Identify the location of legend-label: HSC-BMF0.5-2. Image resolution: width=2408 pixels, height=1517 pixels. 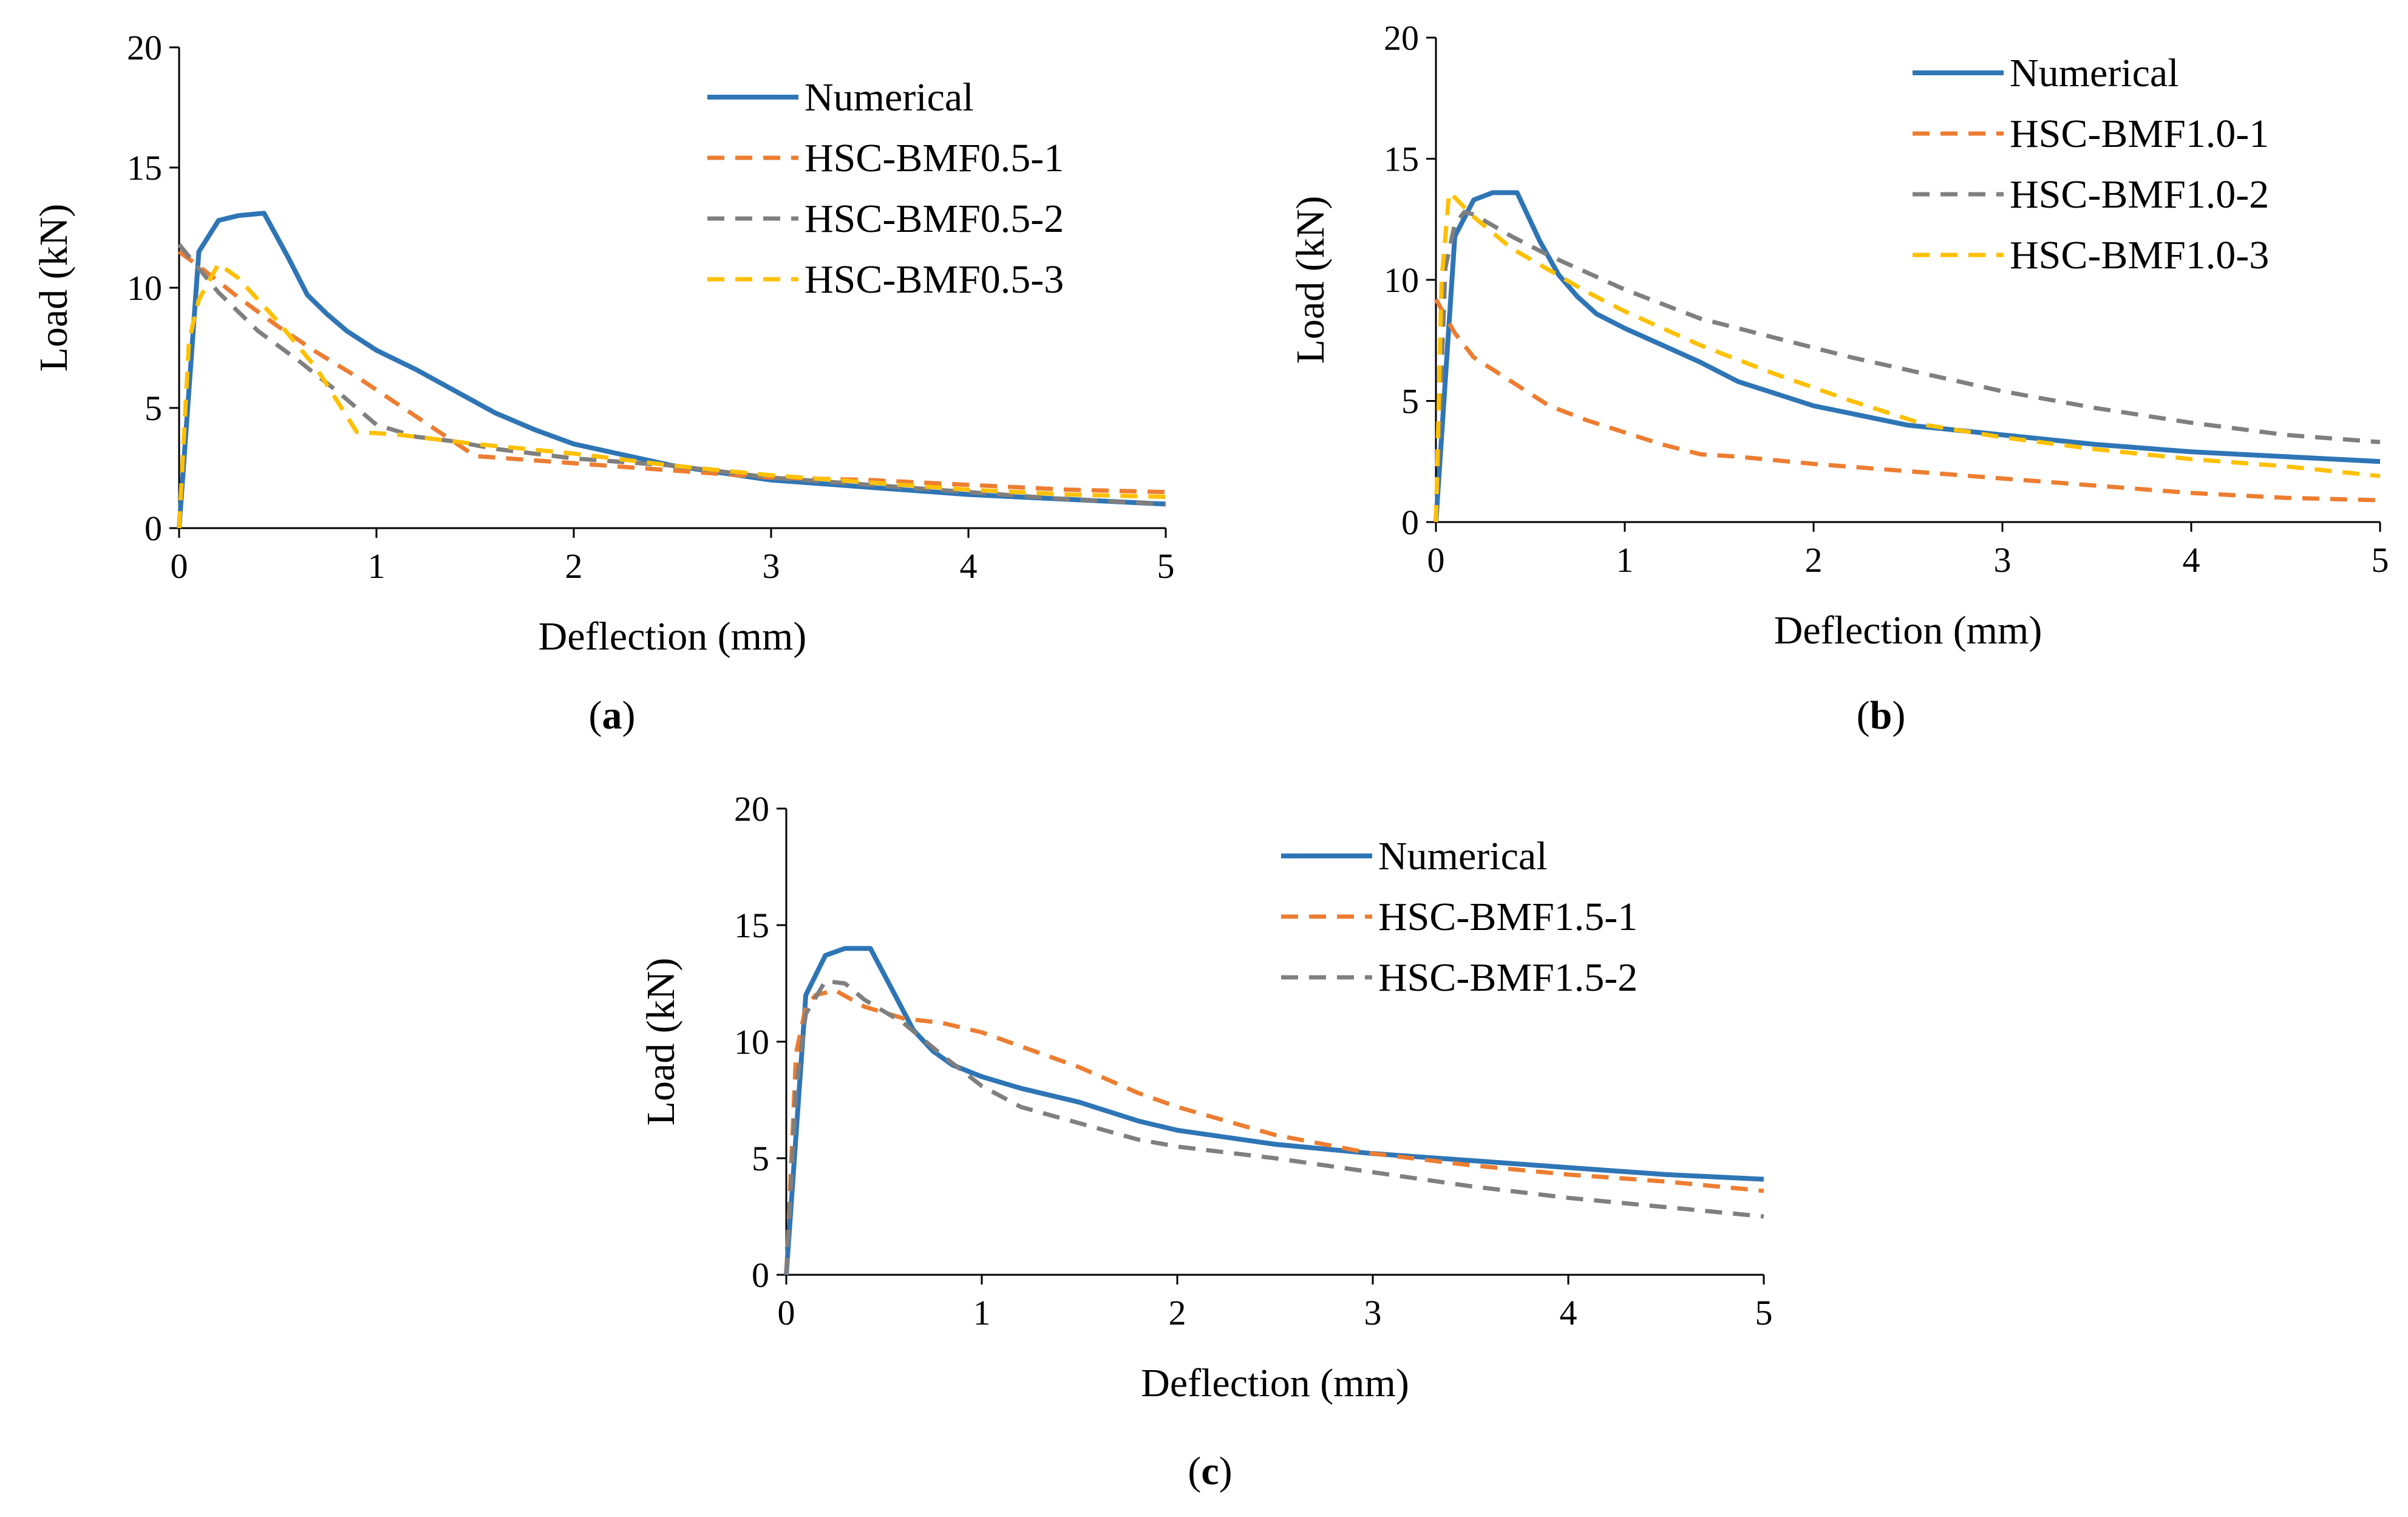
(934, 219).